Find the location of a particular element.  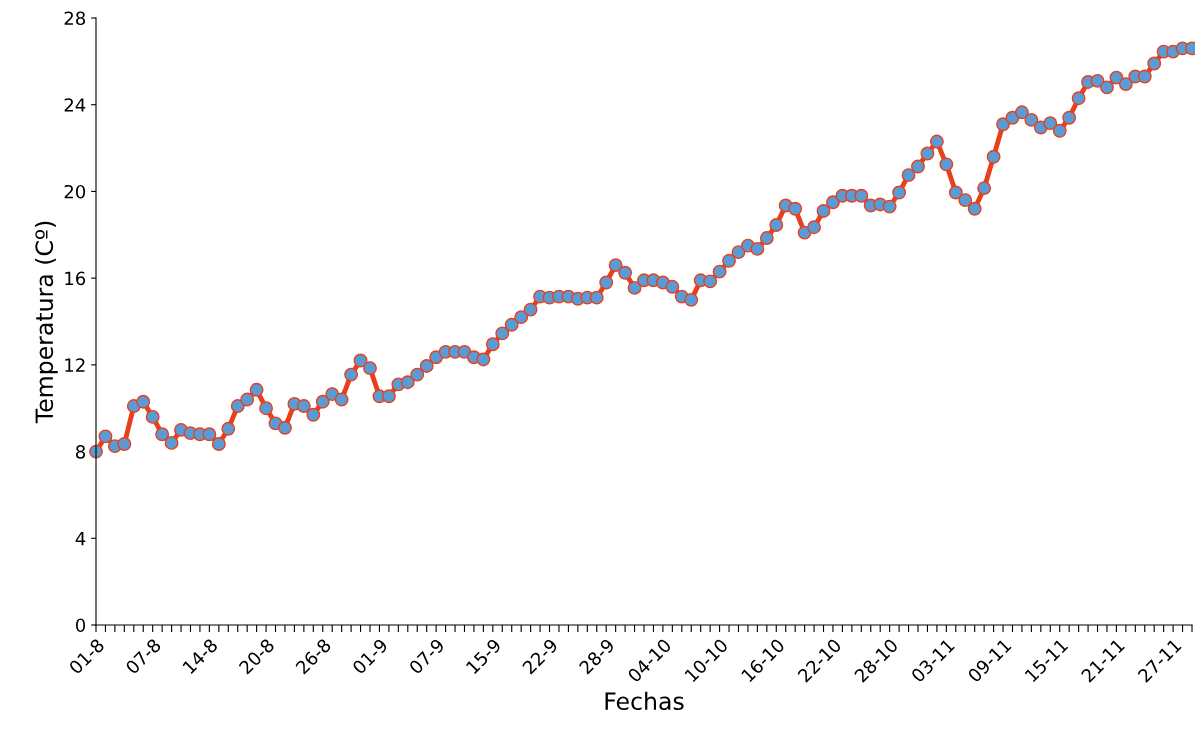

y-tick-label: 20 is located at coordinates (75, 191).